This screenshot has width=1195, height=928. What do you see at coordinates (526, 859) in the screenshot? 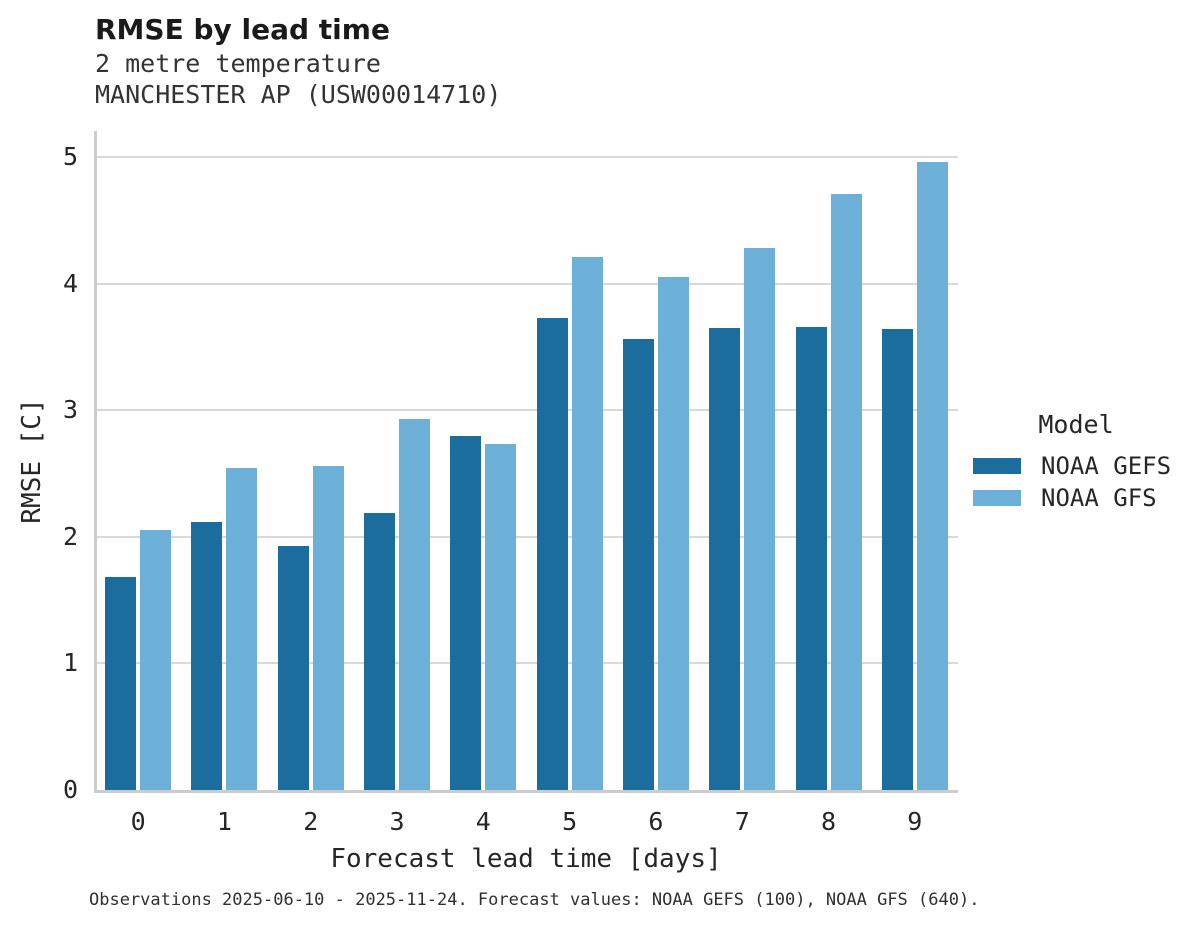
I see `x-axis-label: Forecast lead time [days]` at bounding box center [526, 859].